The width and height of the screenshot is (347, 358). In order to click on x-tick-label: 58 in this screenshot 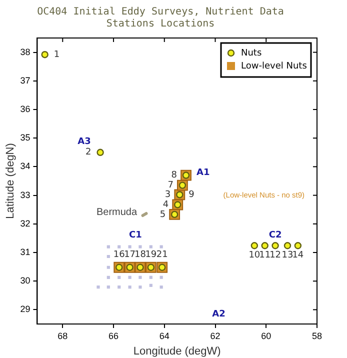, I will do `click(317, 335)`.